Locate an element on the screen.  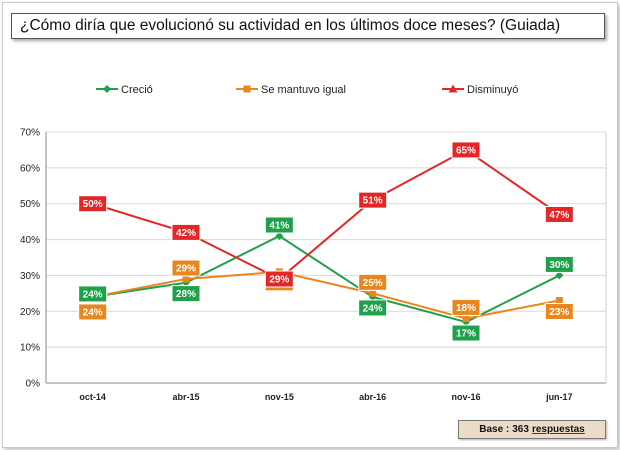
base-note: Base : 363 respuestas is located at coordinates (532, 429).